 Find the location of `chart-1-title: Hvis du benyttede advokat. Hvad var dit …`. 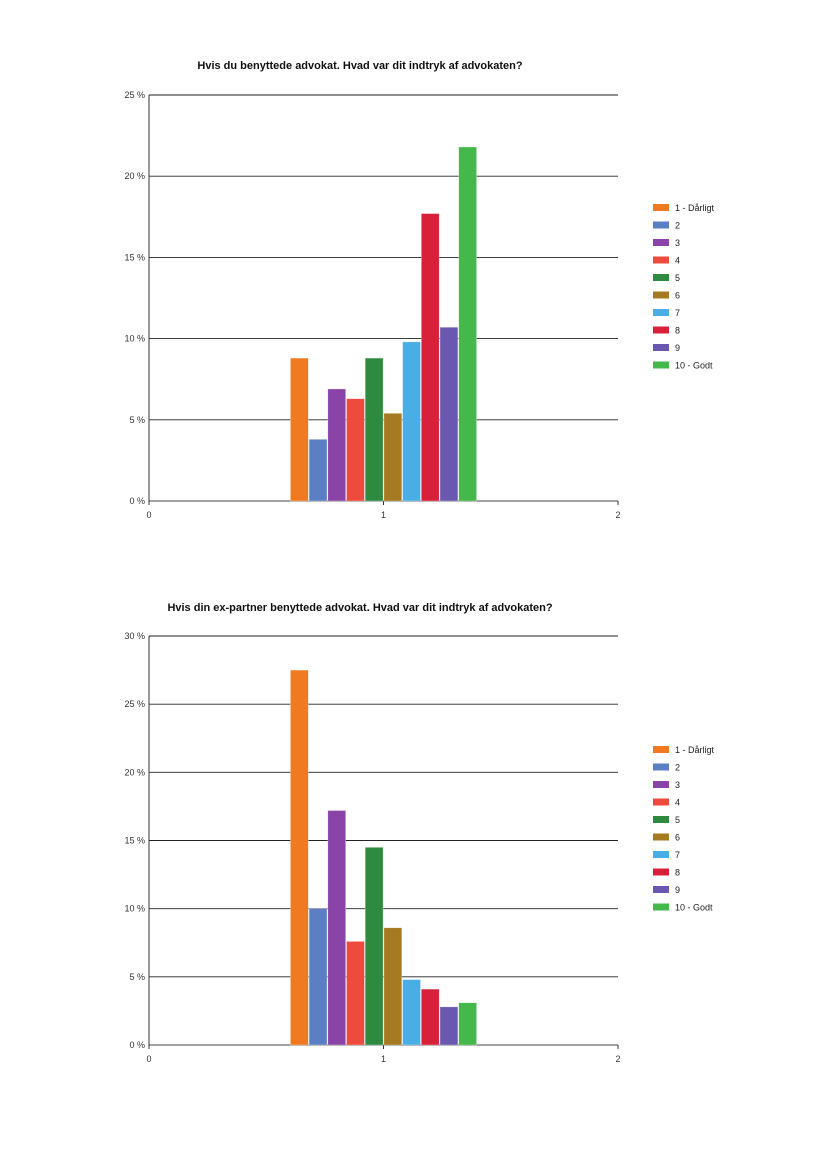

chart-1-title: Hvis du benyttede advokat. Hvad var dit … is located at coordinates (360, 66).